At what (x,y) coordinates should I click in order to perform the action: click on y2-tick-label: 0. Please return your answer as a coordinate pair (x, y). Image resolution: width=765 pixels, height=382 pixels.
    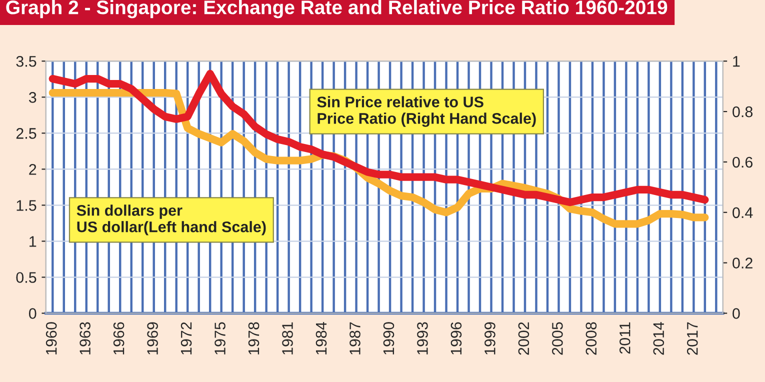
    Looking at the image, I should click on (736, 313).